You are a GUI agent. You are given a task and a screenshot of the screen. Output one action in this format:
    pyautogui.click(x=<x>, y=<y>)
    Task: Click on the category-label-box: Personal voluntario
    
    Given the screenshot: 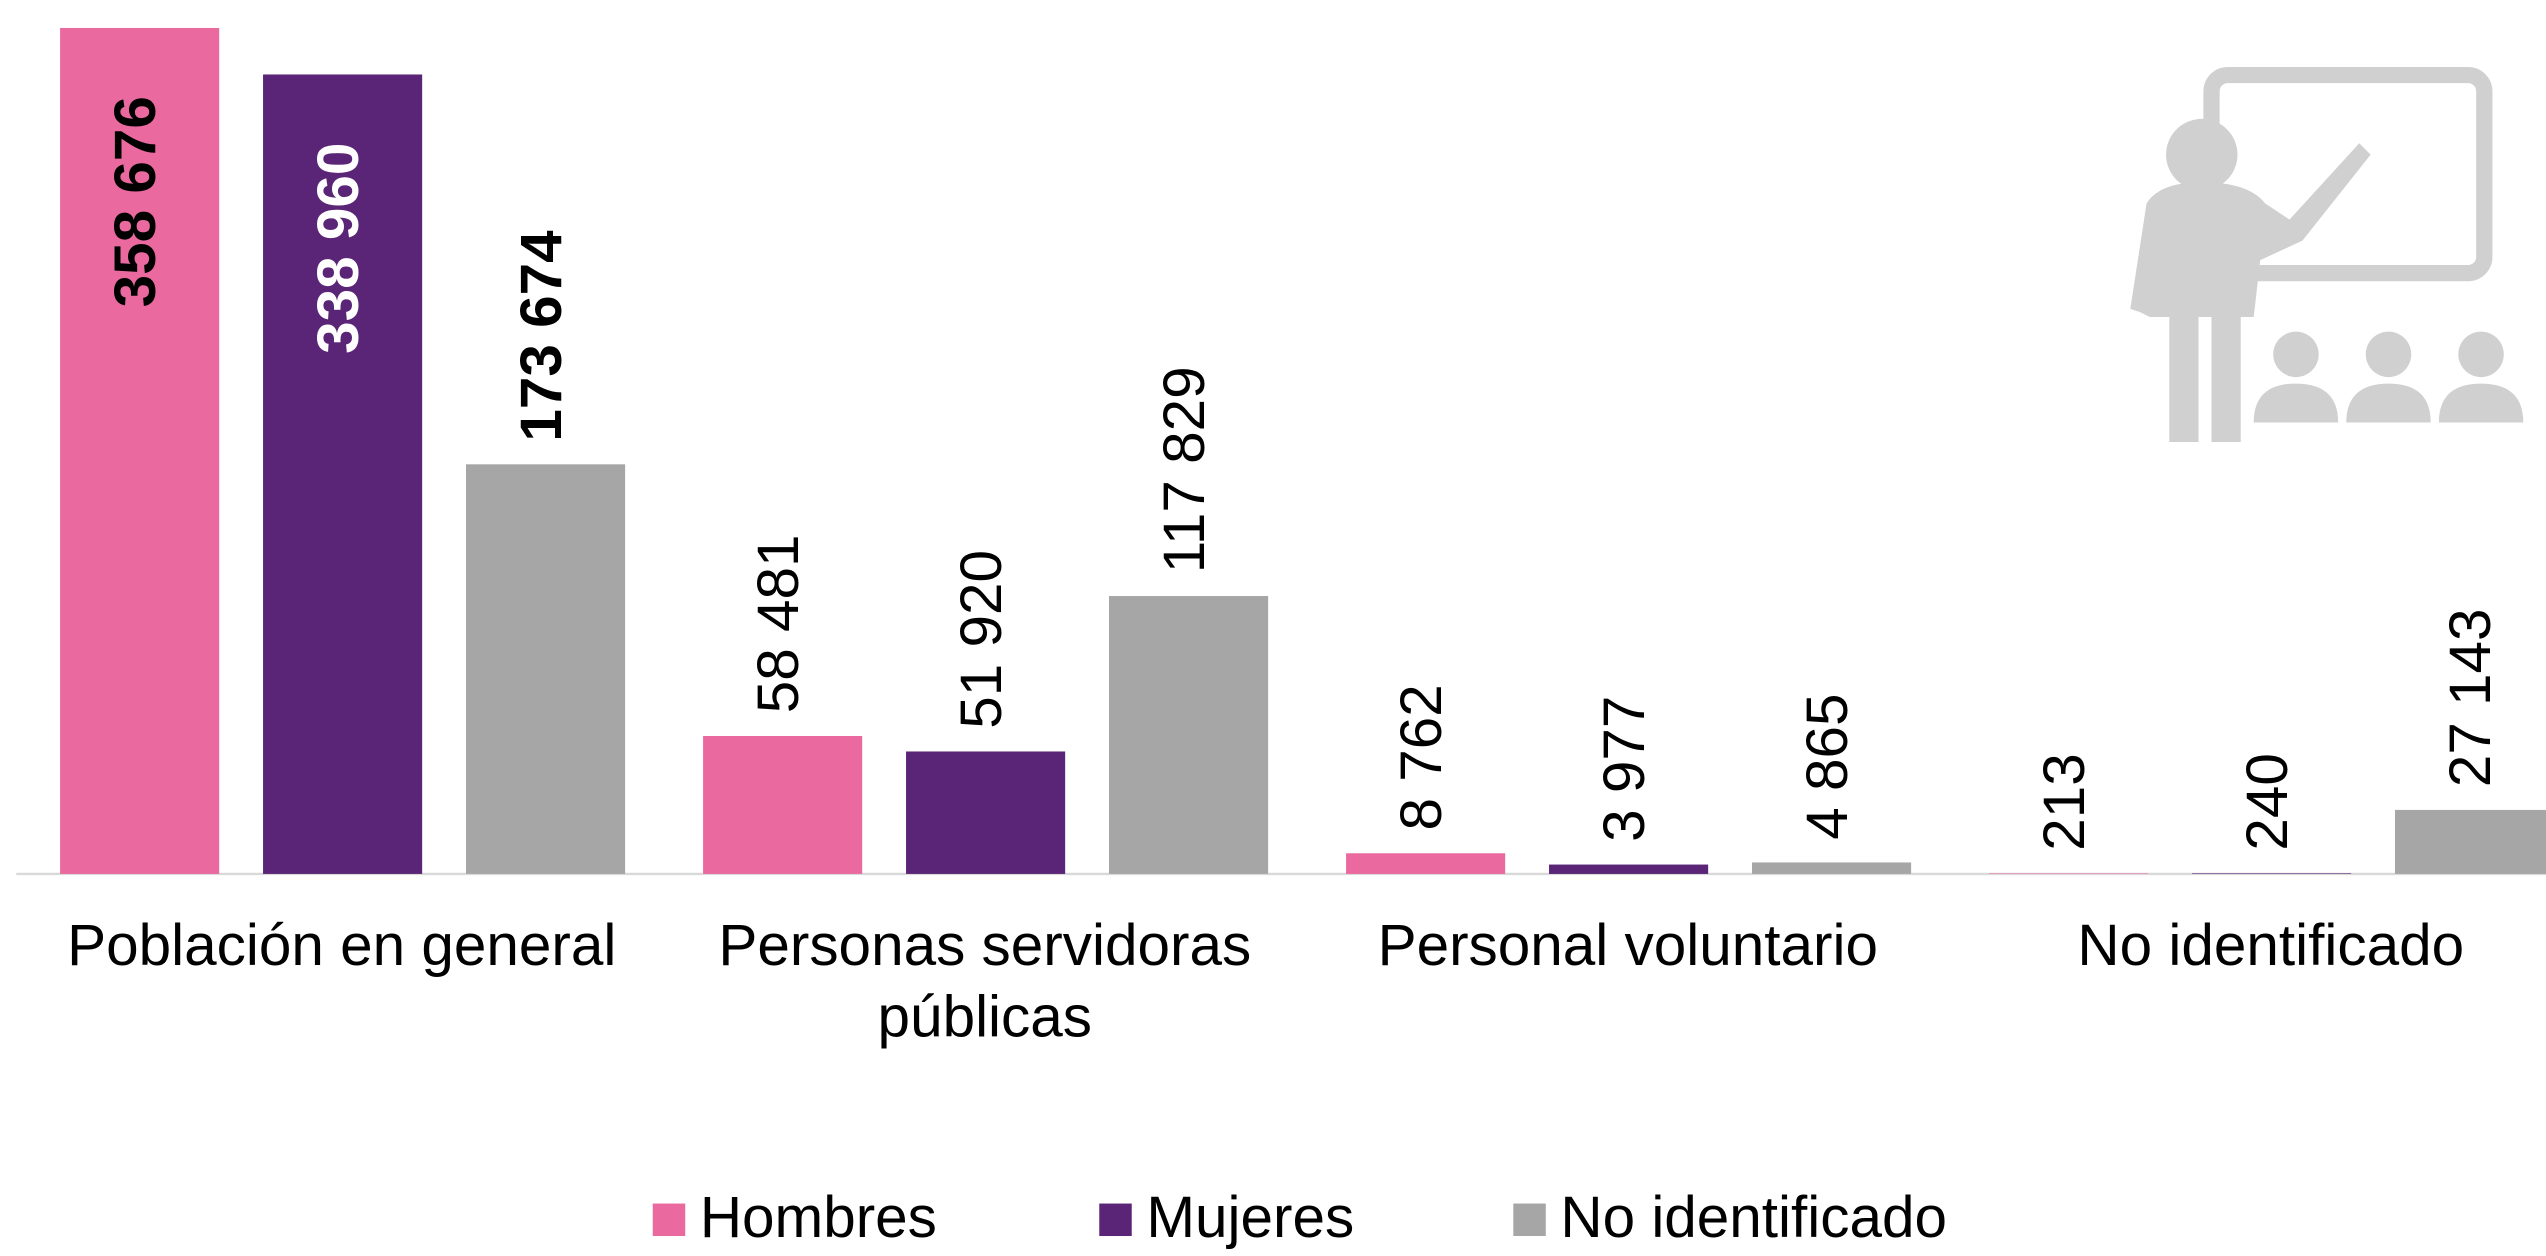 What is the action you would take?
    pyautogui.click(x=1627, y=944)
    